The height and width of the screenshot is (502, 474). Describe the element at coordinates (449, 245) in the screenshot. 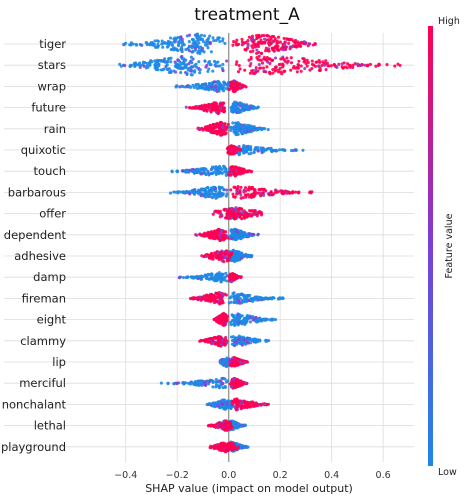

I see `colorbar-title: Feature value` at that location.